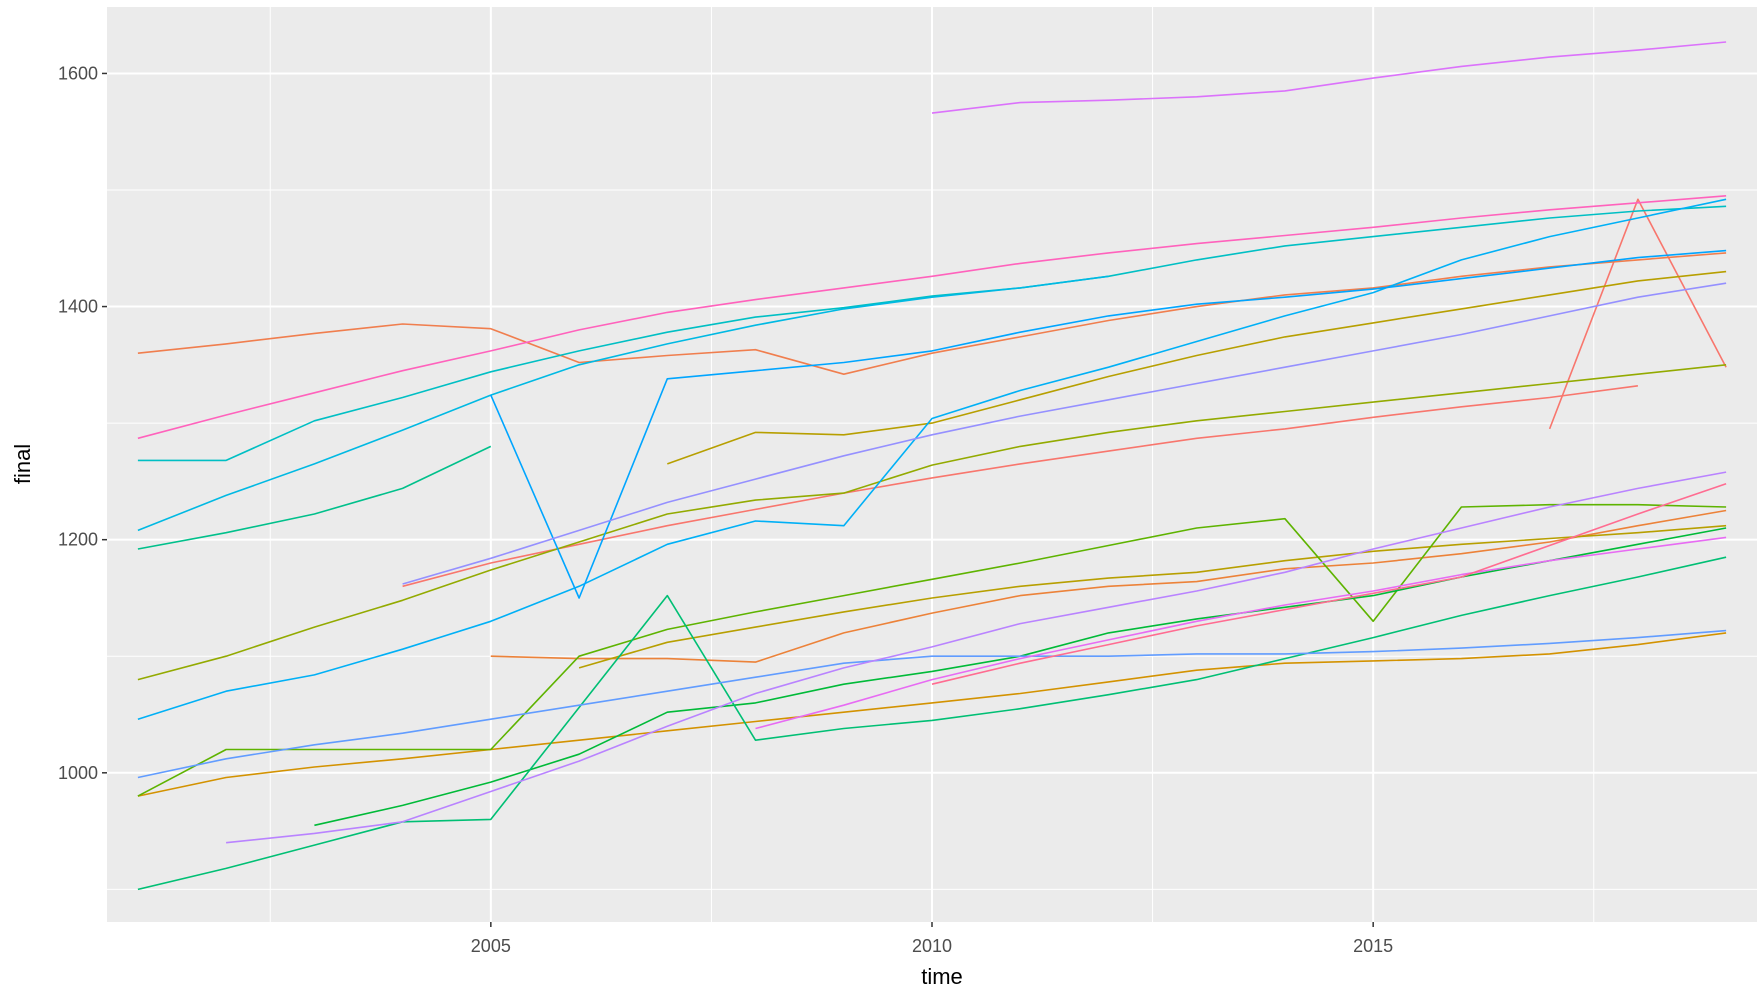 The height and width of the screenshot is (990, 1764). I want to click on y-axis: 1000 1200 1400 1600, so click(82, 423).